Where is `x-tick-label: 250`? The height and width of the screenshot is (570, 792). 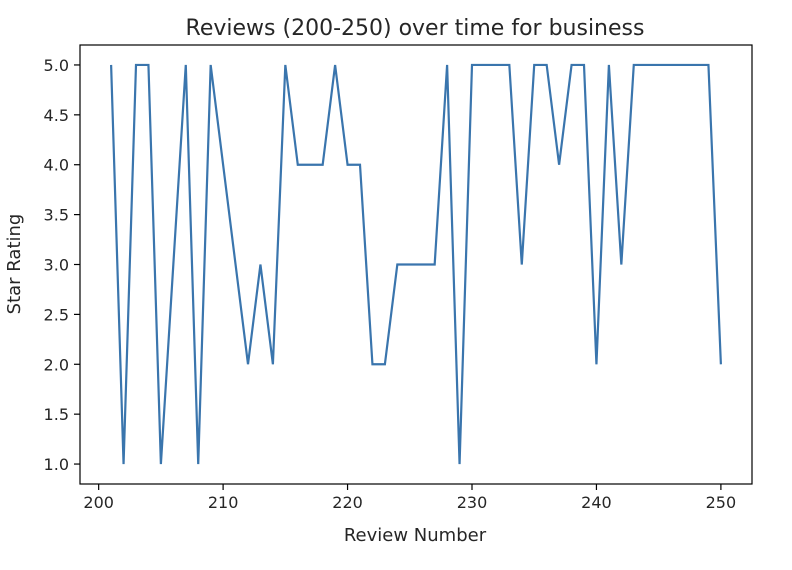 x-tick-label: 250 is located at coordinates (721, 502).